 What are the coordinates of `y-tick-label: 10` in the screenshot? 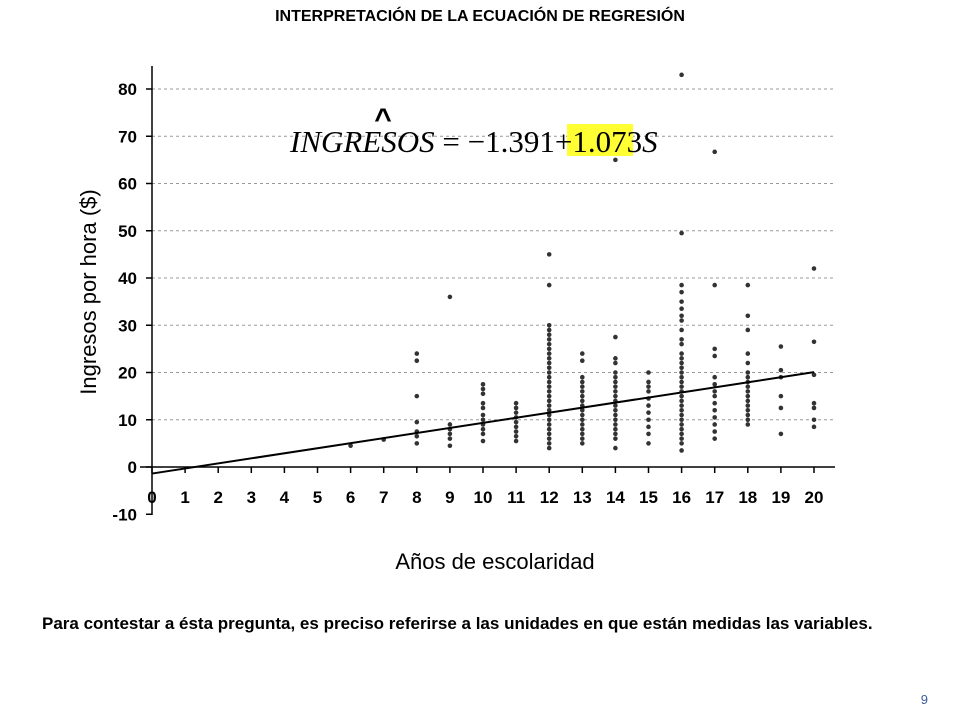 It's located at (127, 420).